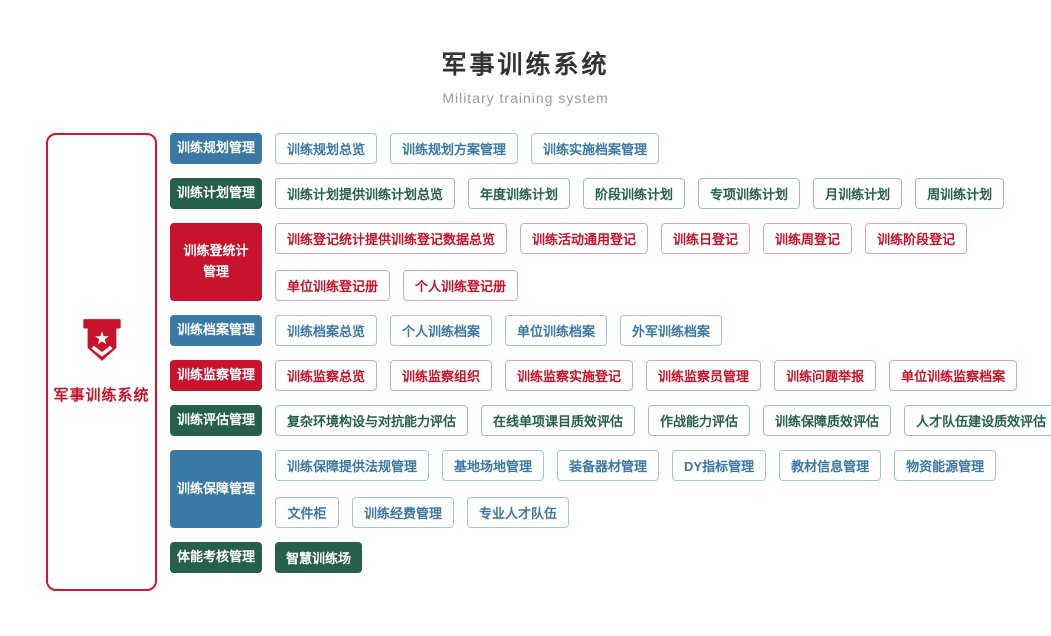 The height and width of the screenshot is (636, 1051). What do you see at coordinates (621, 285) in the screenshot?
I see `item-line: 单位训练登记册 个人训练登记册` at bounding box center [621, 285].